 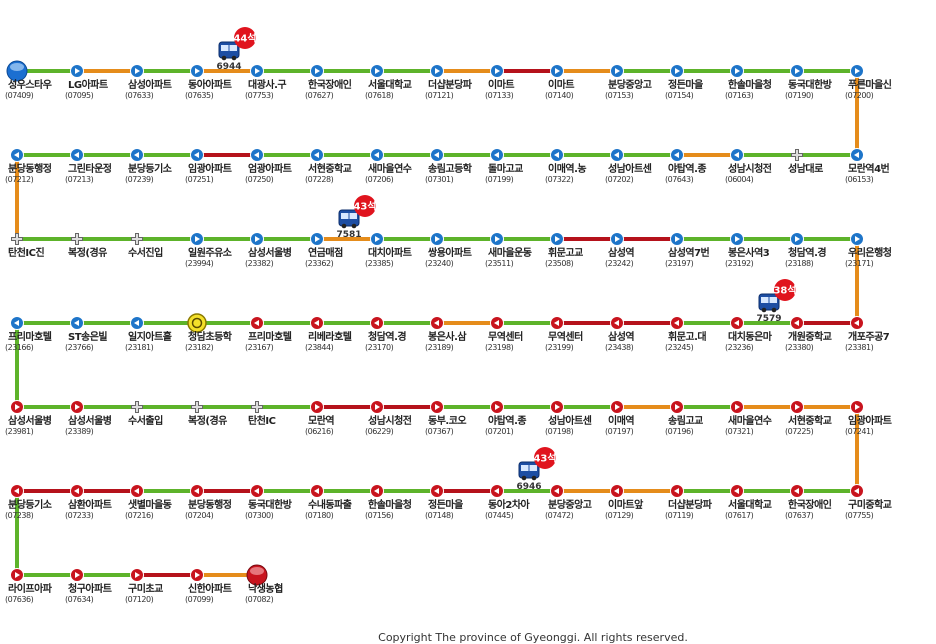 What do you see at coordinates (446, 342) in the screenshot?
I see `stop-label: 봉은사.삼 (23189)` at bounding box center [446, 342].